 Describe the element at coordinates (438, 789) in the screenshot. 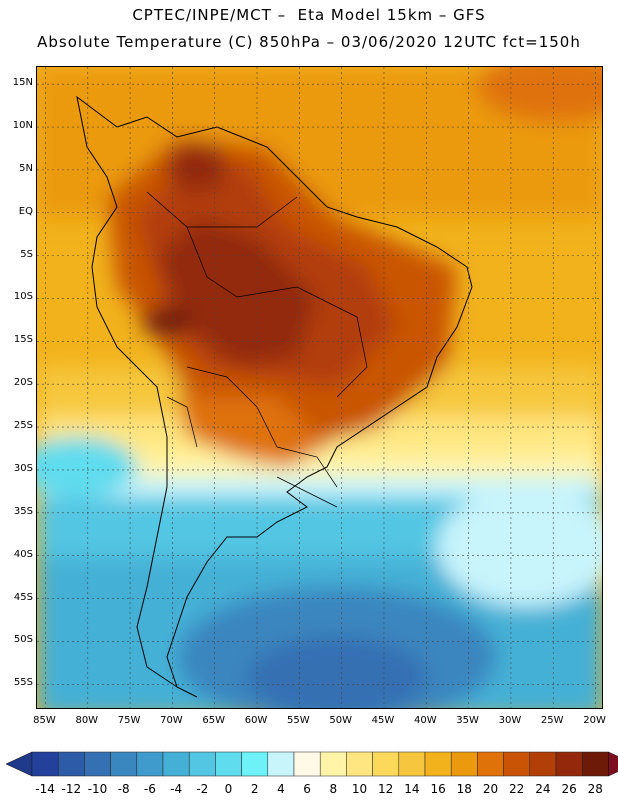

I see `colorbar-tick-label: 16` at that location.